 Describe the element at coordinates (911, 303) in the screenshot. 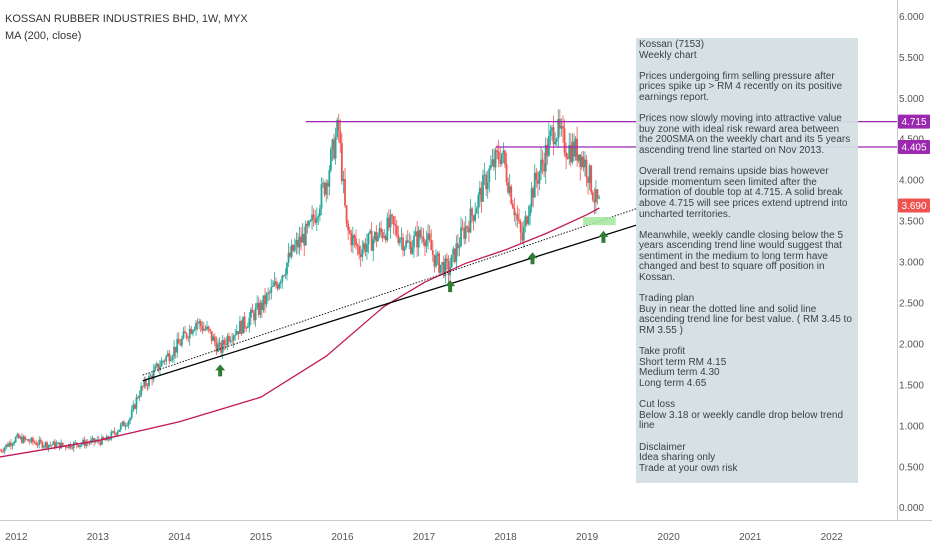

I see `y-tick-label: 2.500` at that location.